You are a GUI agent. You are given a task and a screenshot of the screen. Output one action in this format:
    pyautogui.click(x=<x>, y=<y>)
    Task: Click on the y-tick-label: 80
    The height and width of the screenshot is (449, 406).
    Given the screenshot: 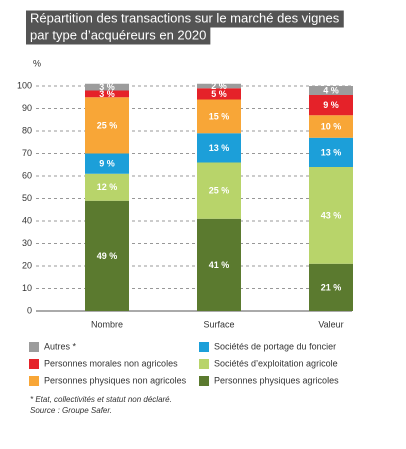 What is the action you would take?
    pyautogui.click(x=27, y=130)
    